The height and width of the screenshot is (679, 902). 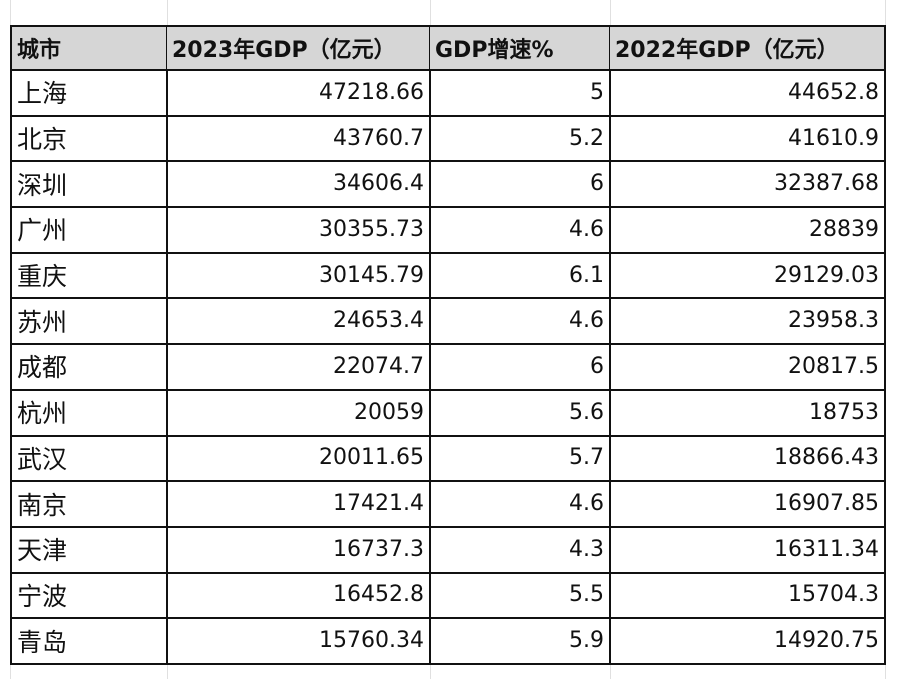 I want to click on number-cell: 43760.7, so click(x=299, y=139).